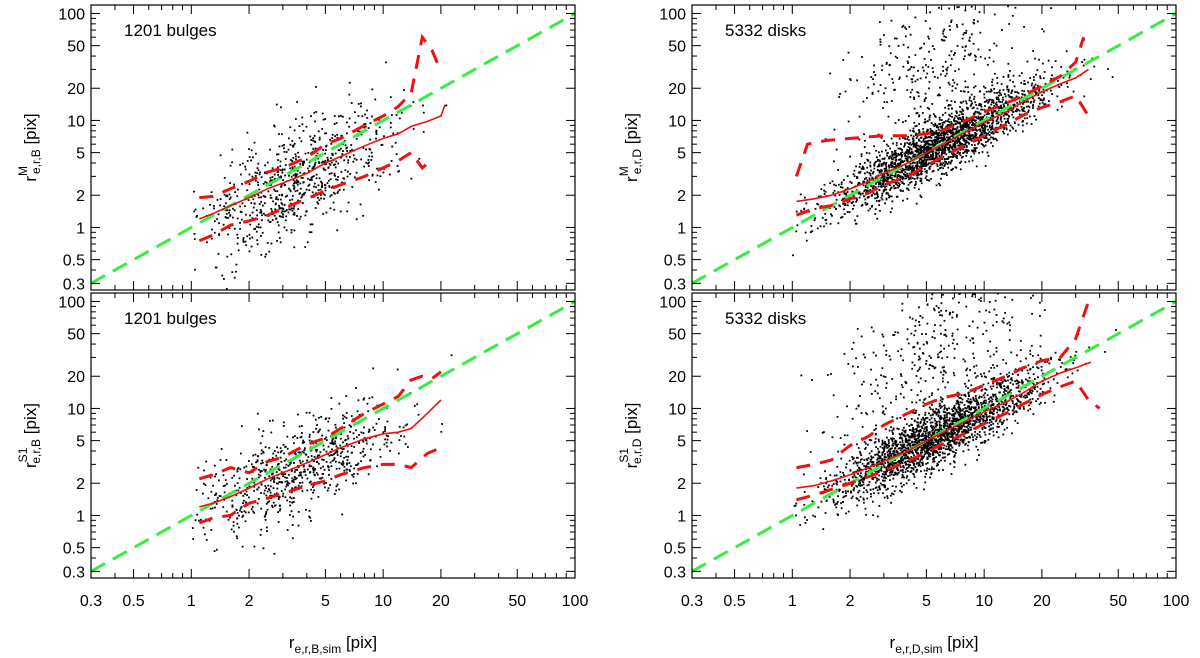 This screenshot has width=1200, height=658. I want to click on y-tick-label: 10, so click(76, 409).